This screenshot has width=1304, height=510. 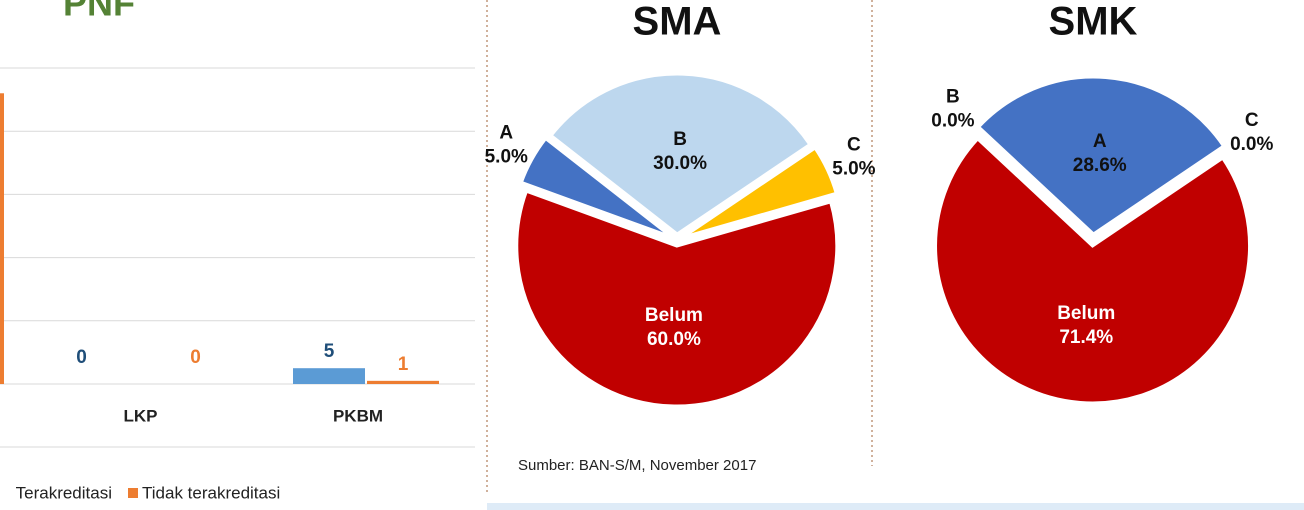 What do you see at coordinates (1093, 22) in the screenshot?
I see `chart-title: SMK` at bounding box center [1093, 22].